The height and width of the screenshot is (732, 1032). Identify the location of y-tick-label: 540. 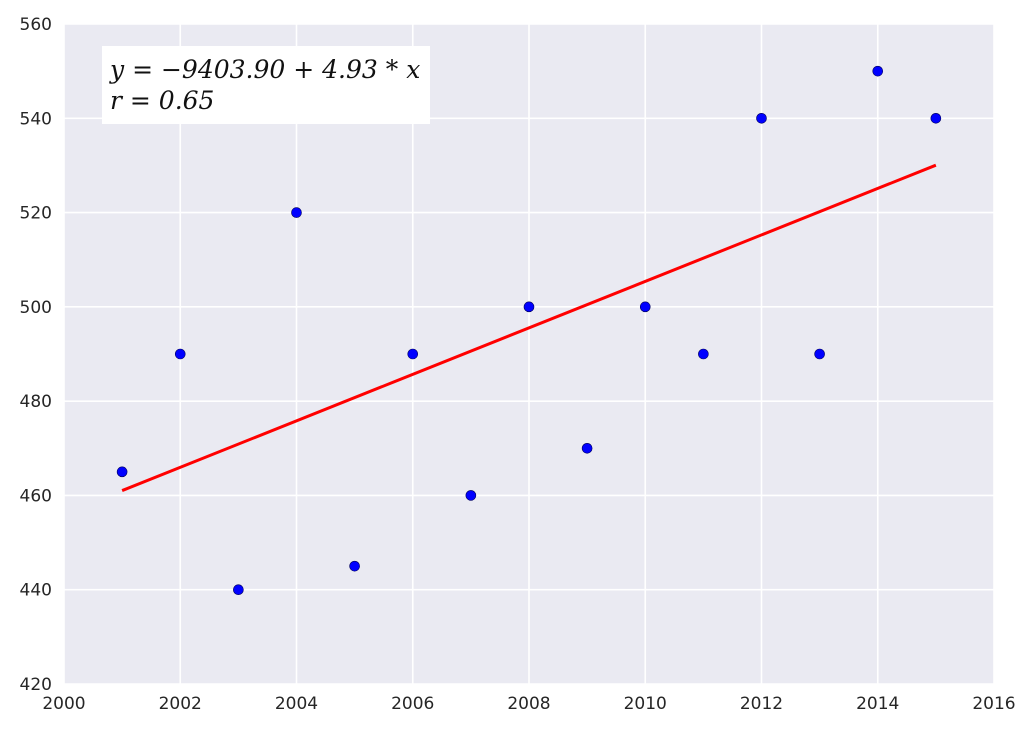
(36, 119).